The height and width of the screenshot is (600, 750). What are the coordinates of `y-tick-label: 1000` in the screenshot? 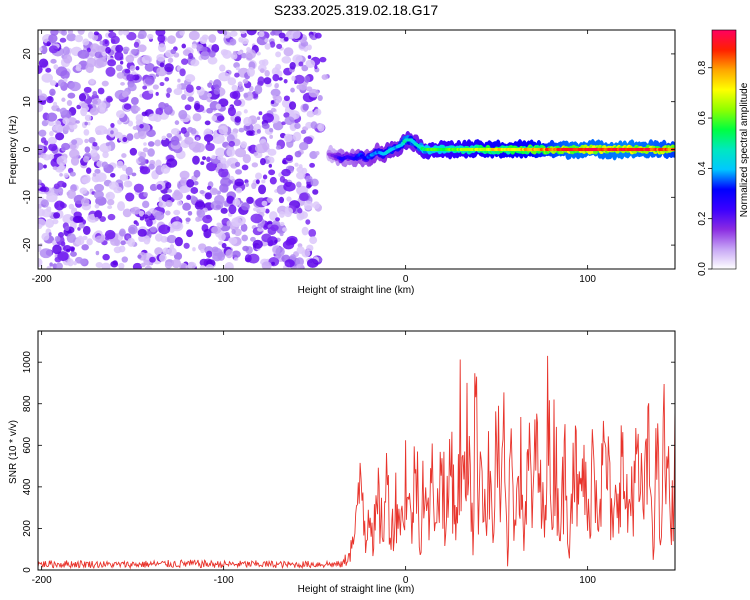 It's located at (27, 362).